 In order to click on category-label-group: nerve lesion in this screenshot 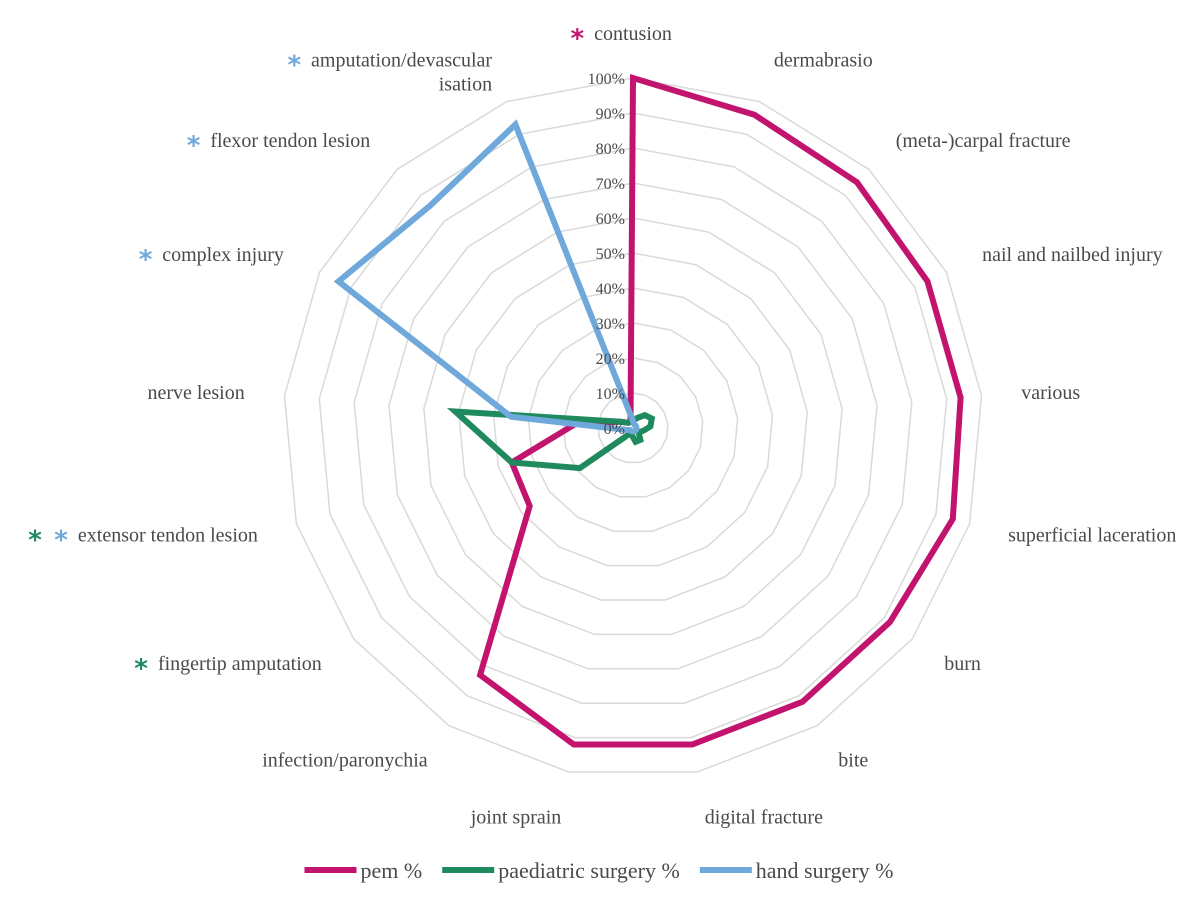, I will do `click(196, 393)`.